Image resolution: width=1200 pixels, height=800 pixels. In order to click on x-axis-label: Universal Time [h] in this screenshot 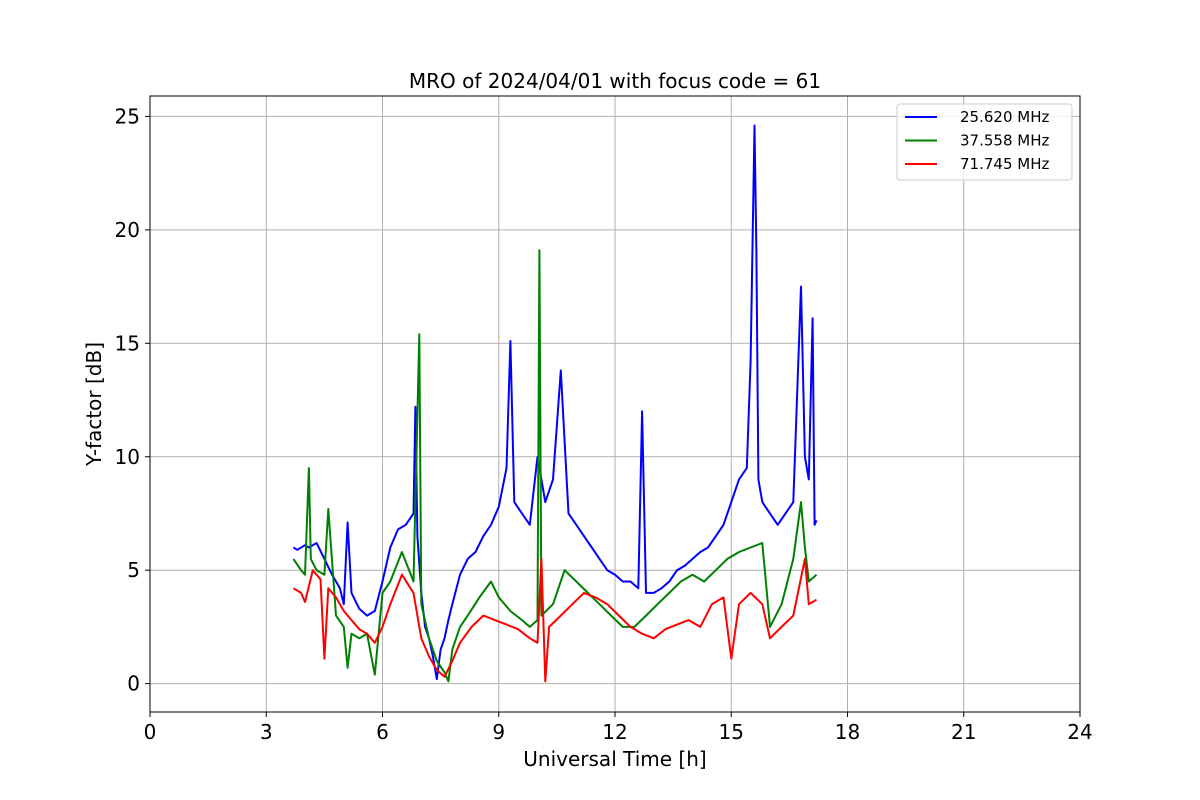, I will do `click(614, 759)`.